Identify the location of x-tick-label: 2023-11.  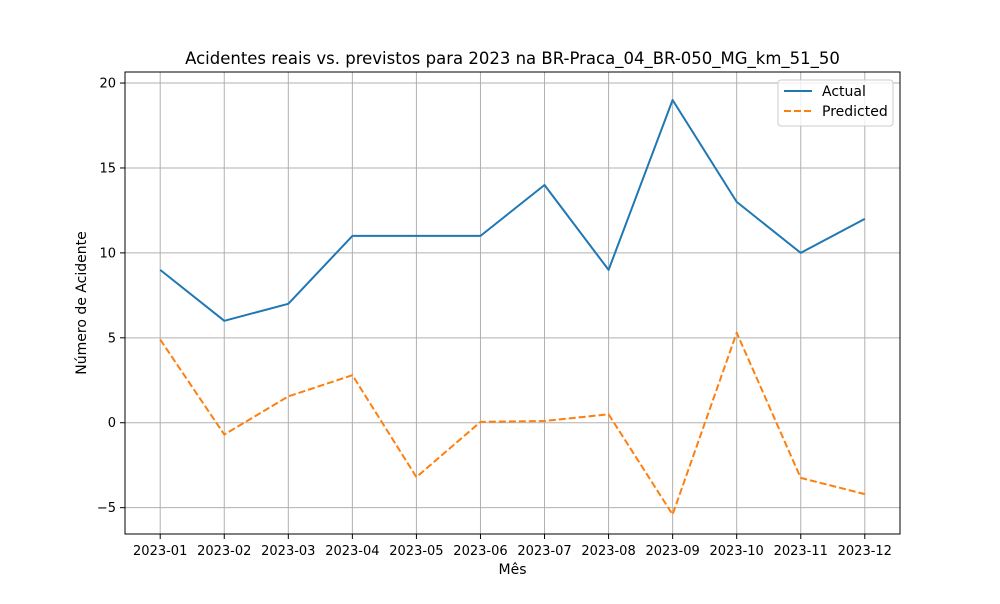
(801, 551).